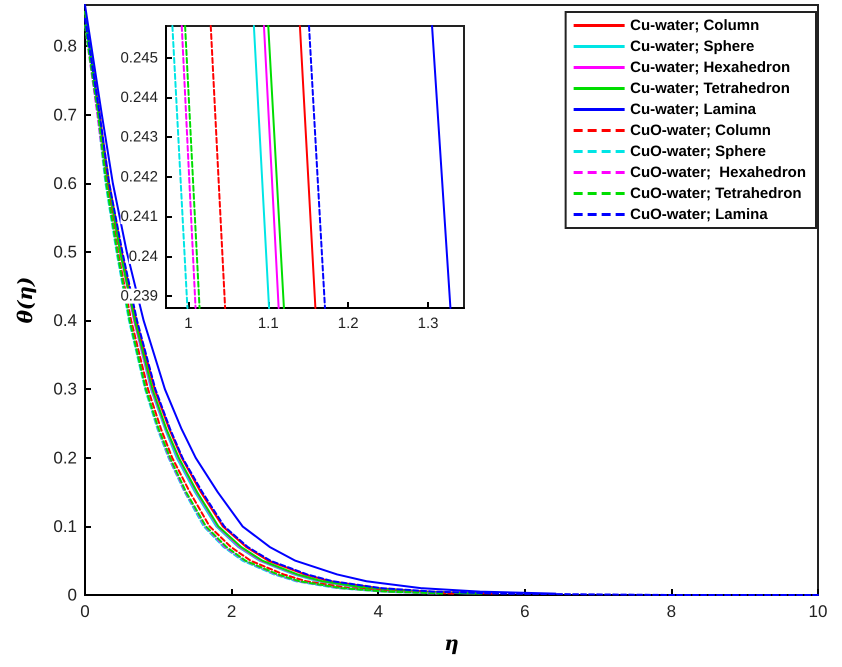  What do you see at coordinates (348, 323) in the screenshot?
I see `x-tick-label: 1.2` at bounding box center [348, 323].